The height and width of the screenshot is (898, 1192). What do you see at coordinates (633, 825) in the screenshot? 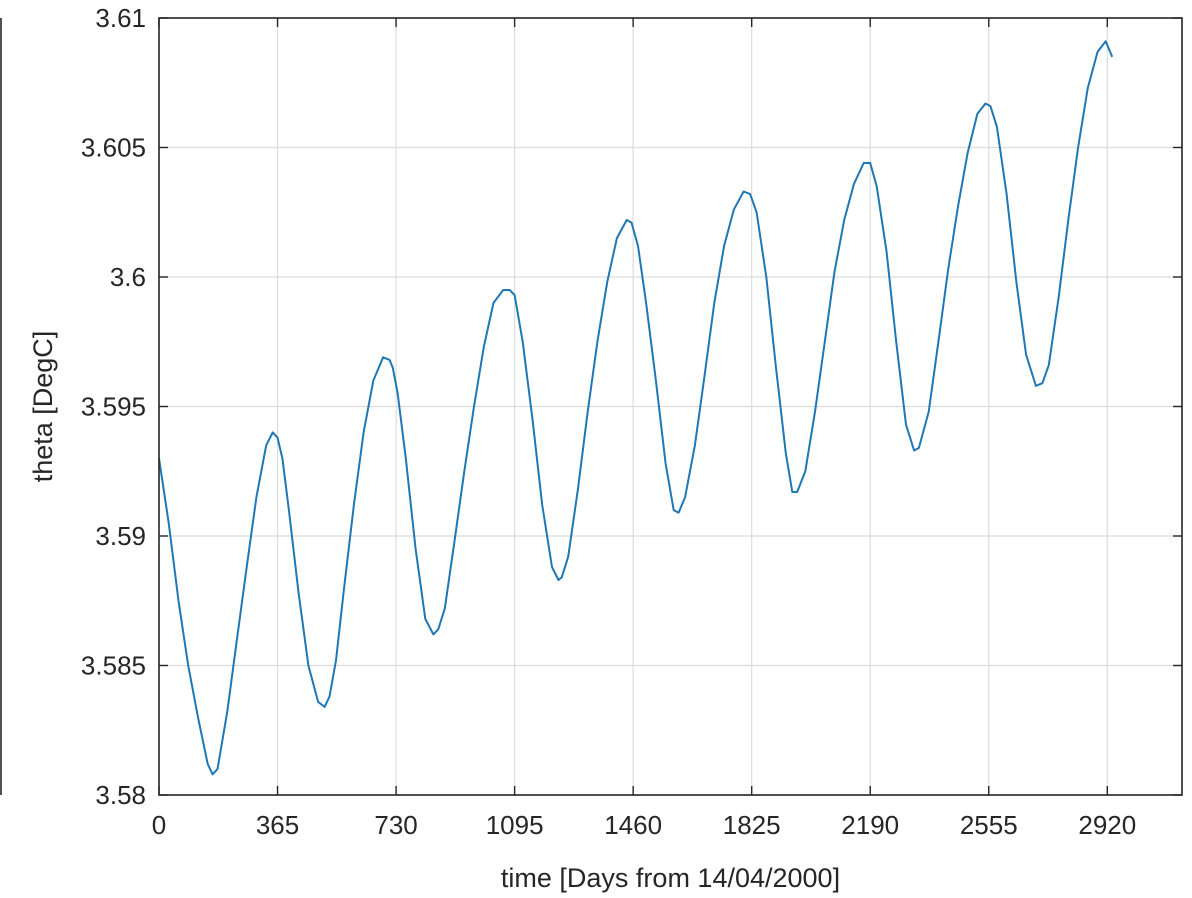
I see `x-tick-label: 1460` at bounding box center [633, 825].